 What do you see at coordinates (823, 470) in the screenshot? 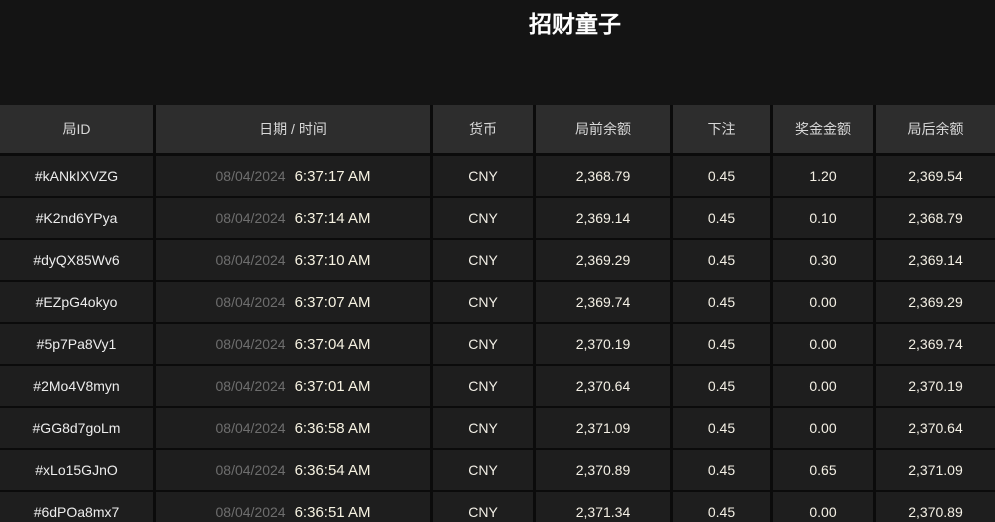
I see `prize-amount: 0.65` at bounding box center [823, 470].